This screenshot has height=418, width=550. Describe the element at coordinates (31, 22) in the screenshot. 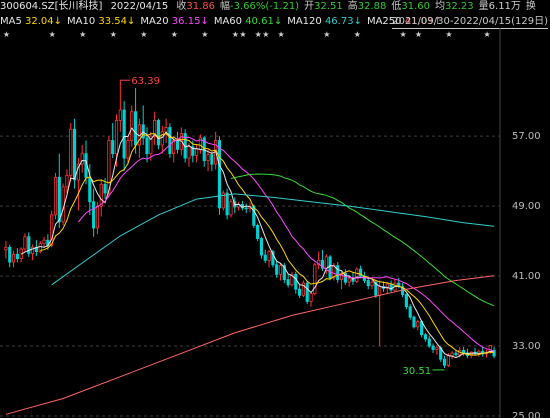

I see `ma-legend-item: MA5 32.04↓` at that location.